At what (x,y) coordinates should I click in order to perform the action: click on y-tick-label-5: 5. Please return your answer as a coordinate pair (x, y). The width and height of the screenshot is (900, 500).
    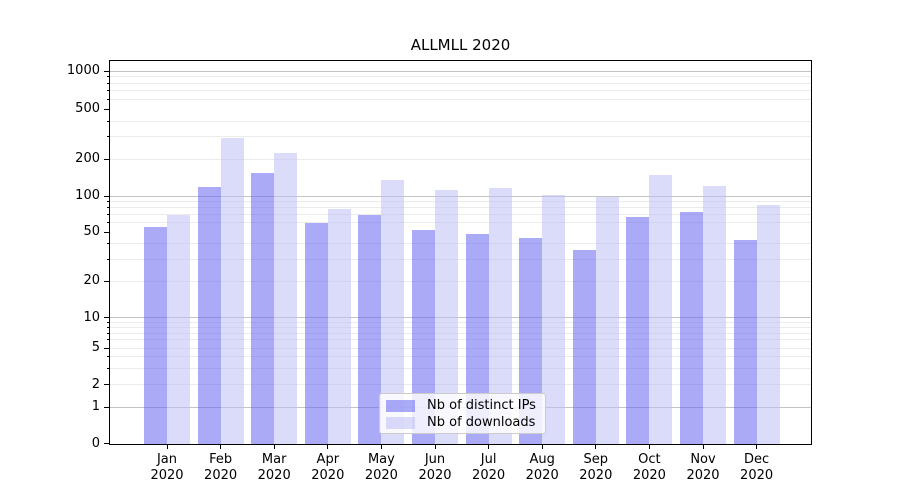
    Looking at the image, I should click on (95, 347).